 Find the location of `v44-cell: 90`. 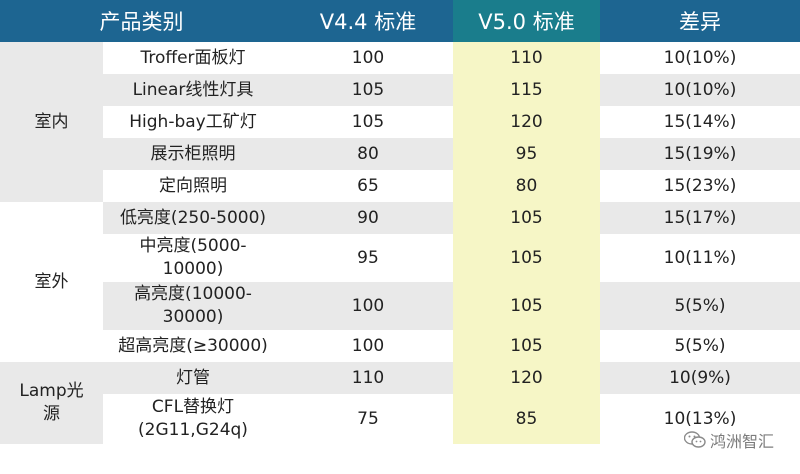

v44-cell: 90 is located at coordinates (368, 218).